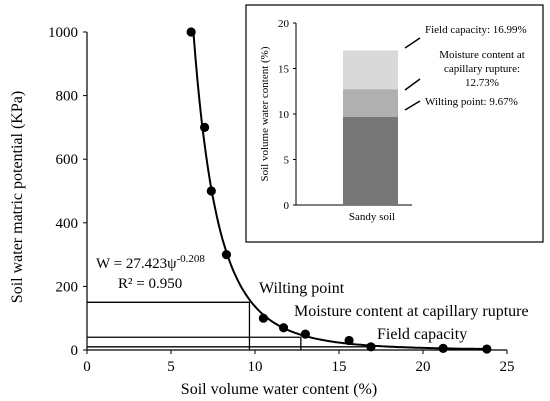 Image resolution: width=550 pixels, height=401 pixels. Describe the element at coordinates (284, 70) in the screenshot. I see `inset-y-tick-label: 15` at that location.